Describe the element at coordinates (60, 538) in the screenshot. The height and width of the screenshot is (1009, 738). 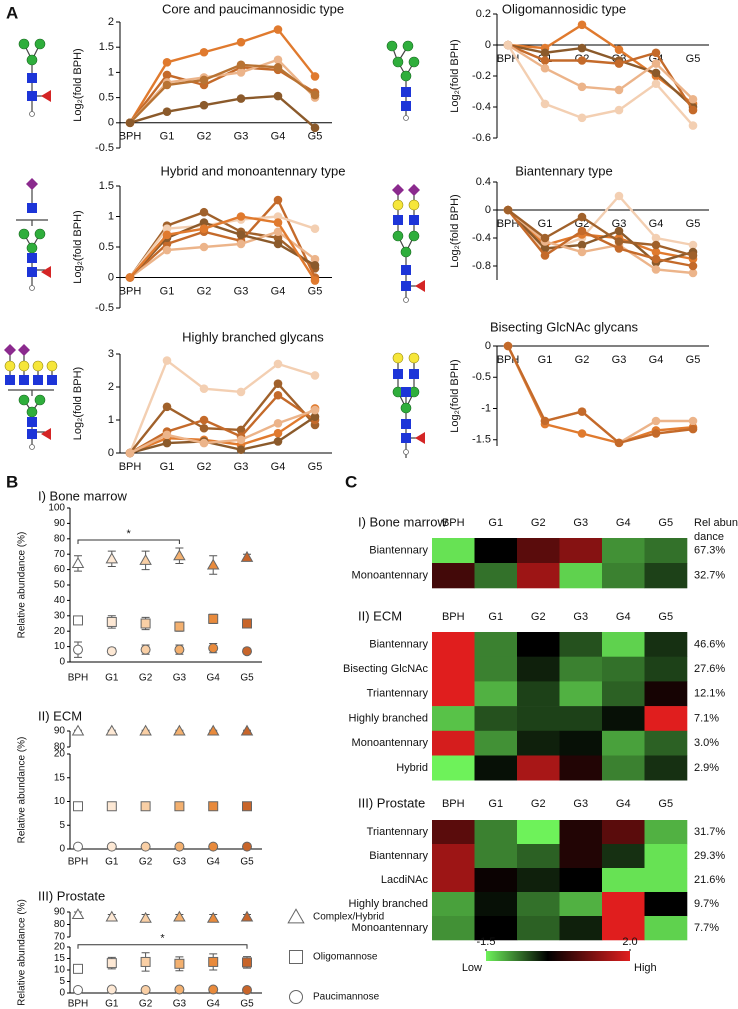
I see `y-tick-label: 80` at that location.